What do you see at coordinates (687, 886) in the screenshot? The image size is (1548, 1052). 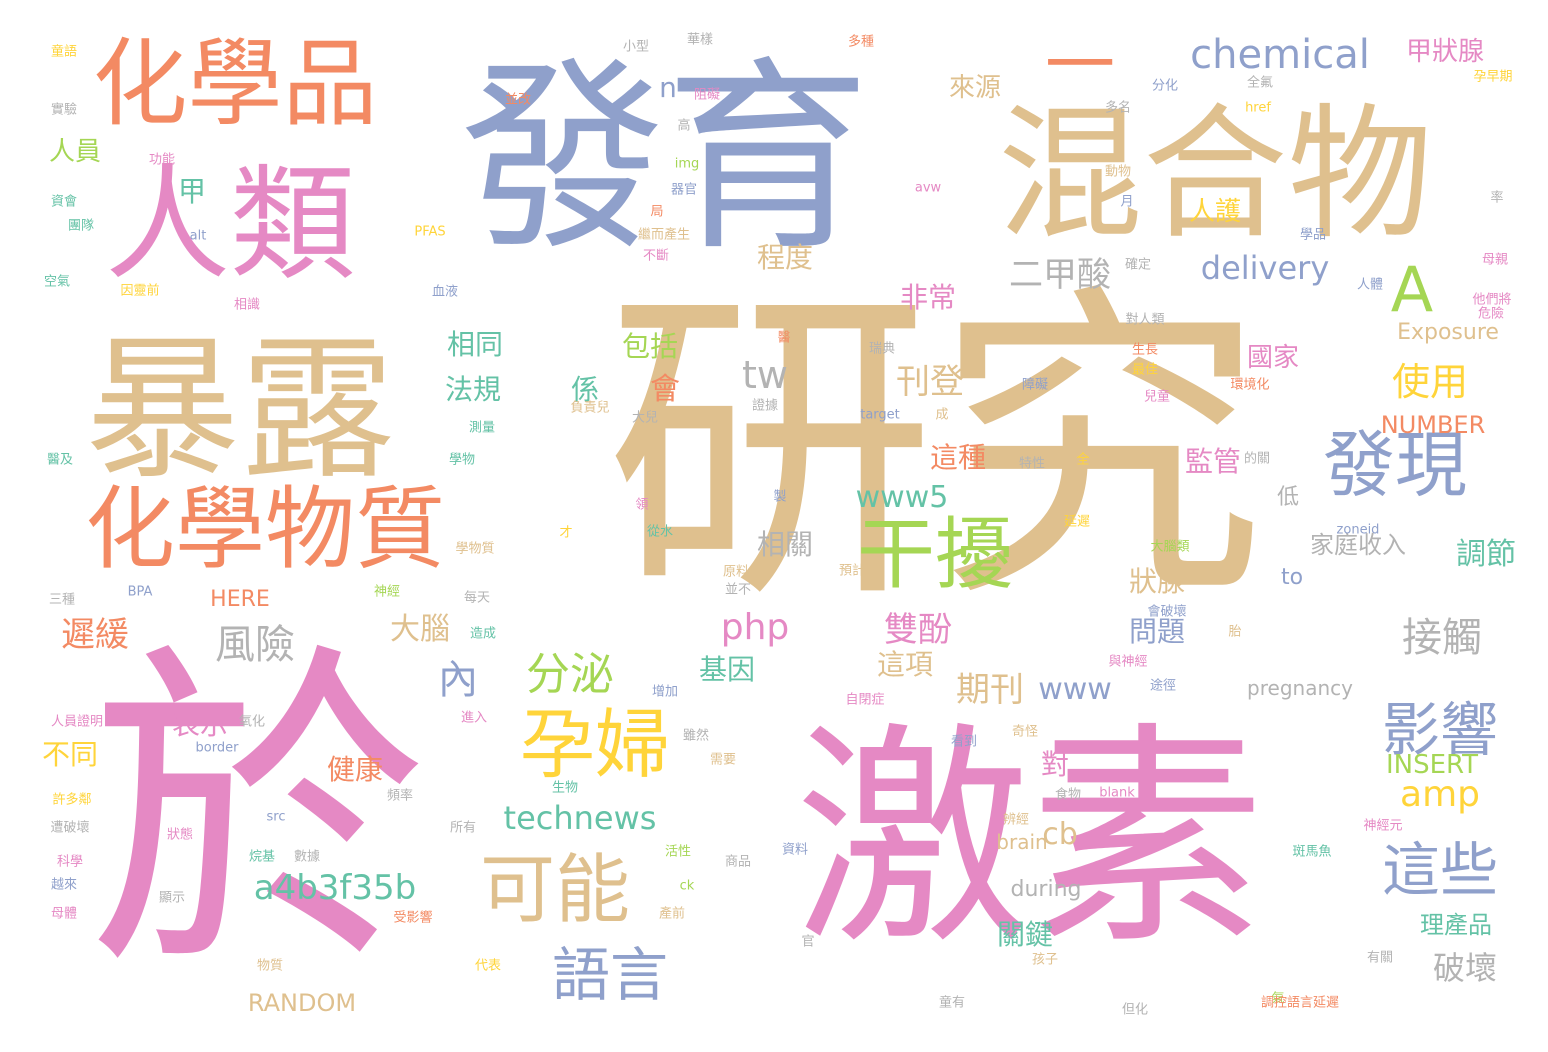 I see `word-ck: ck` at bounding box center [687, 886].